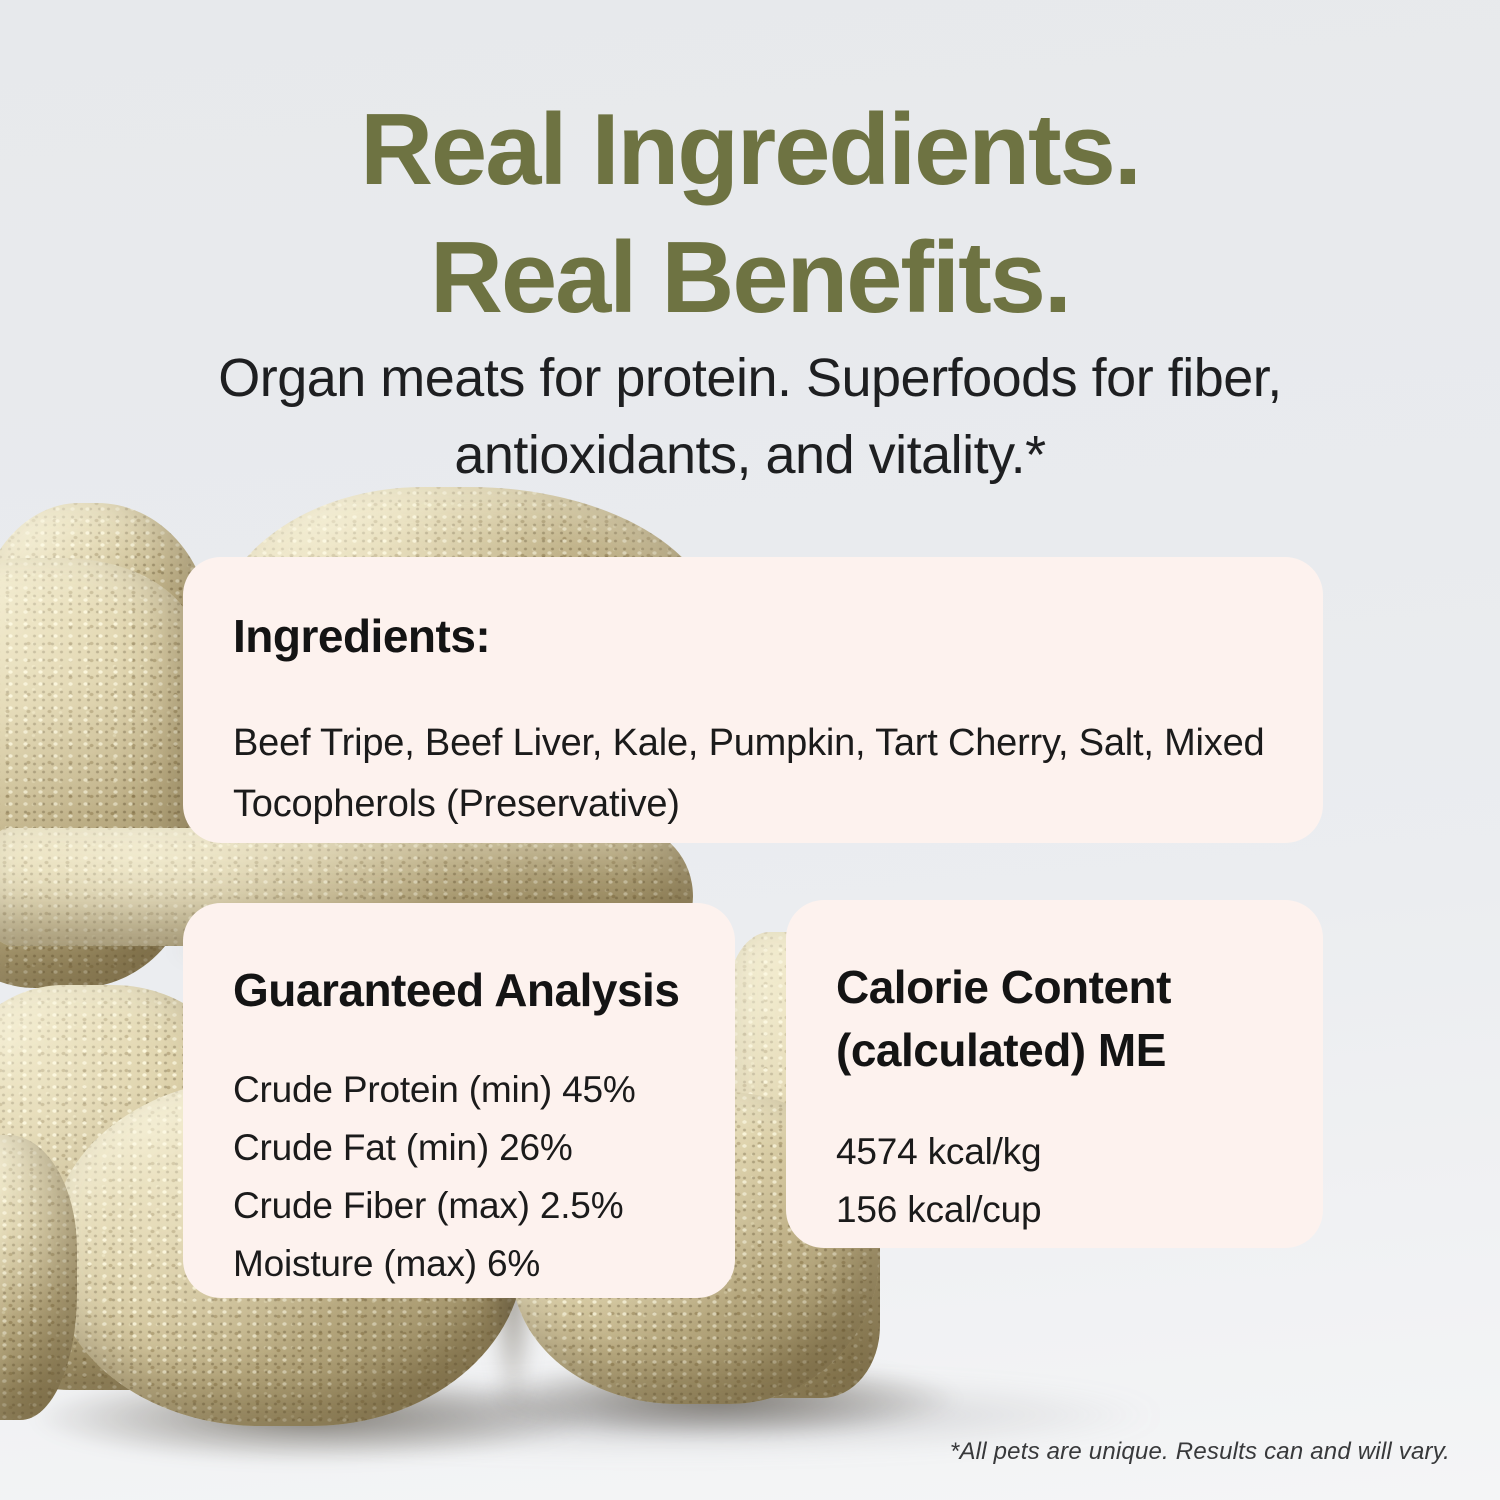 The height and width of the screenshot is (1500, 1500). I want to click on analysis-row-crude-fat: Crude Fat (min) 26%, so click(403, 1148).